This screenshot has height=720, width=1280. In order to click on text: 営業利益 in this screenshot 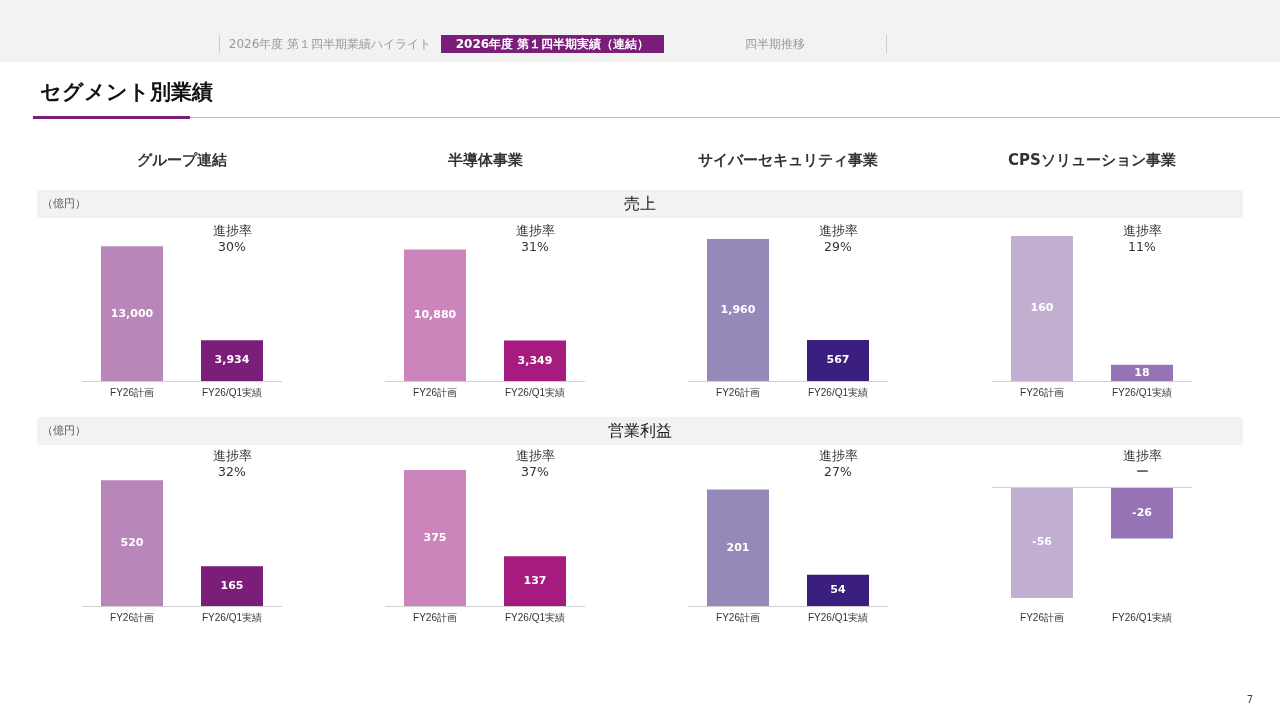, I will do `click(640, 431)`.